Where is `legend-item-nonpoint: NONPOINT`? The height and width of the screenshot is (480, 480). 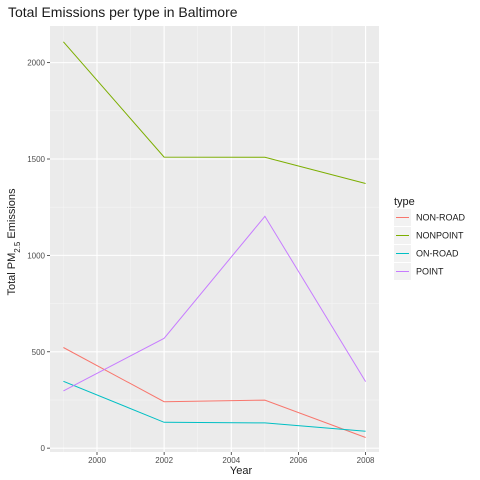 legend-item-nonpoint: NONPOINT is located at coordinates (429, 235).